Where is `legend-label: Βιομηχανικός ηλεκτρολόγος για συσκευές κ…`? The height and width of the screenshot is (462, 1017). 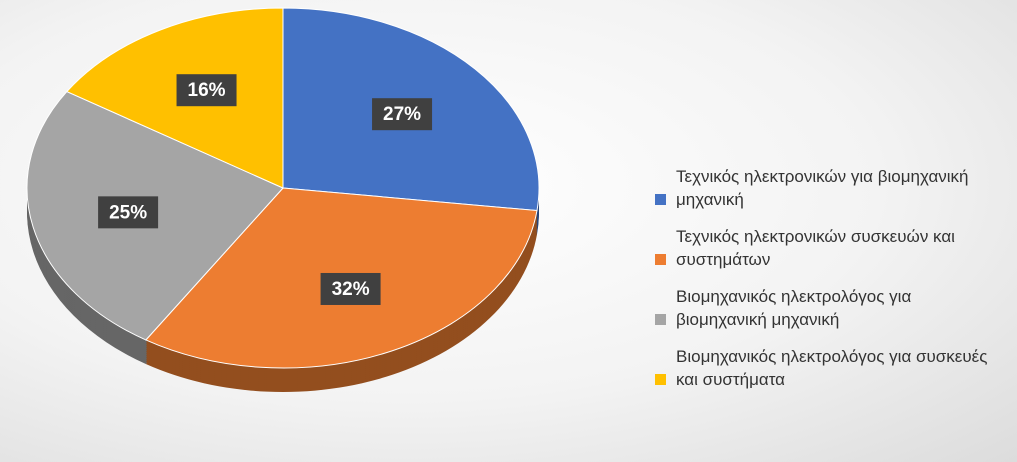
legend-label: Βιομηχανικός ηλεκτρολόγος για συσκευές κ… is located at coordinates (832, 368).